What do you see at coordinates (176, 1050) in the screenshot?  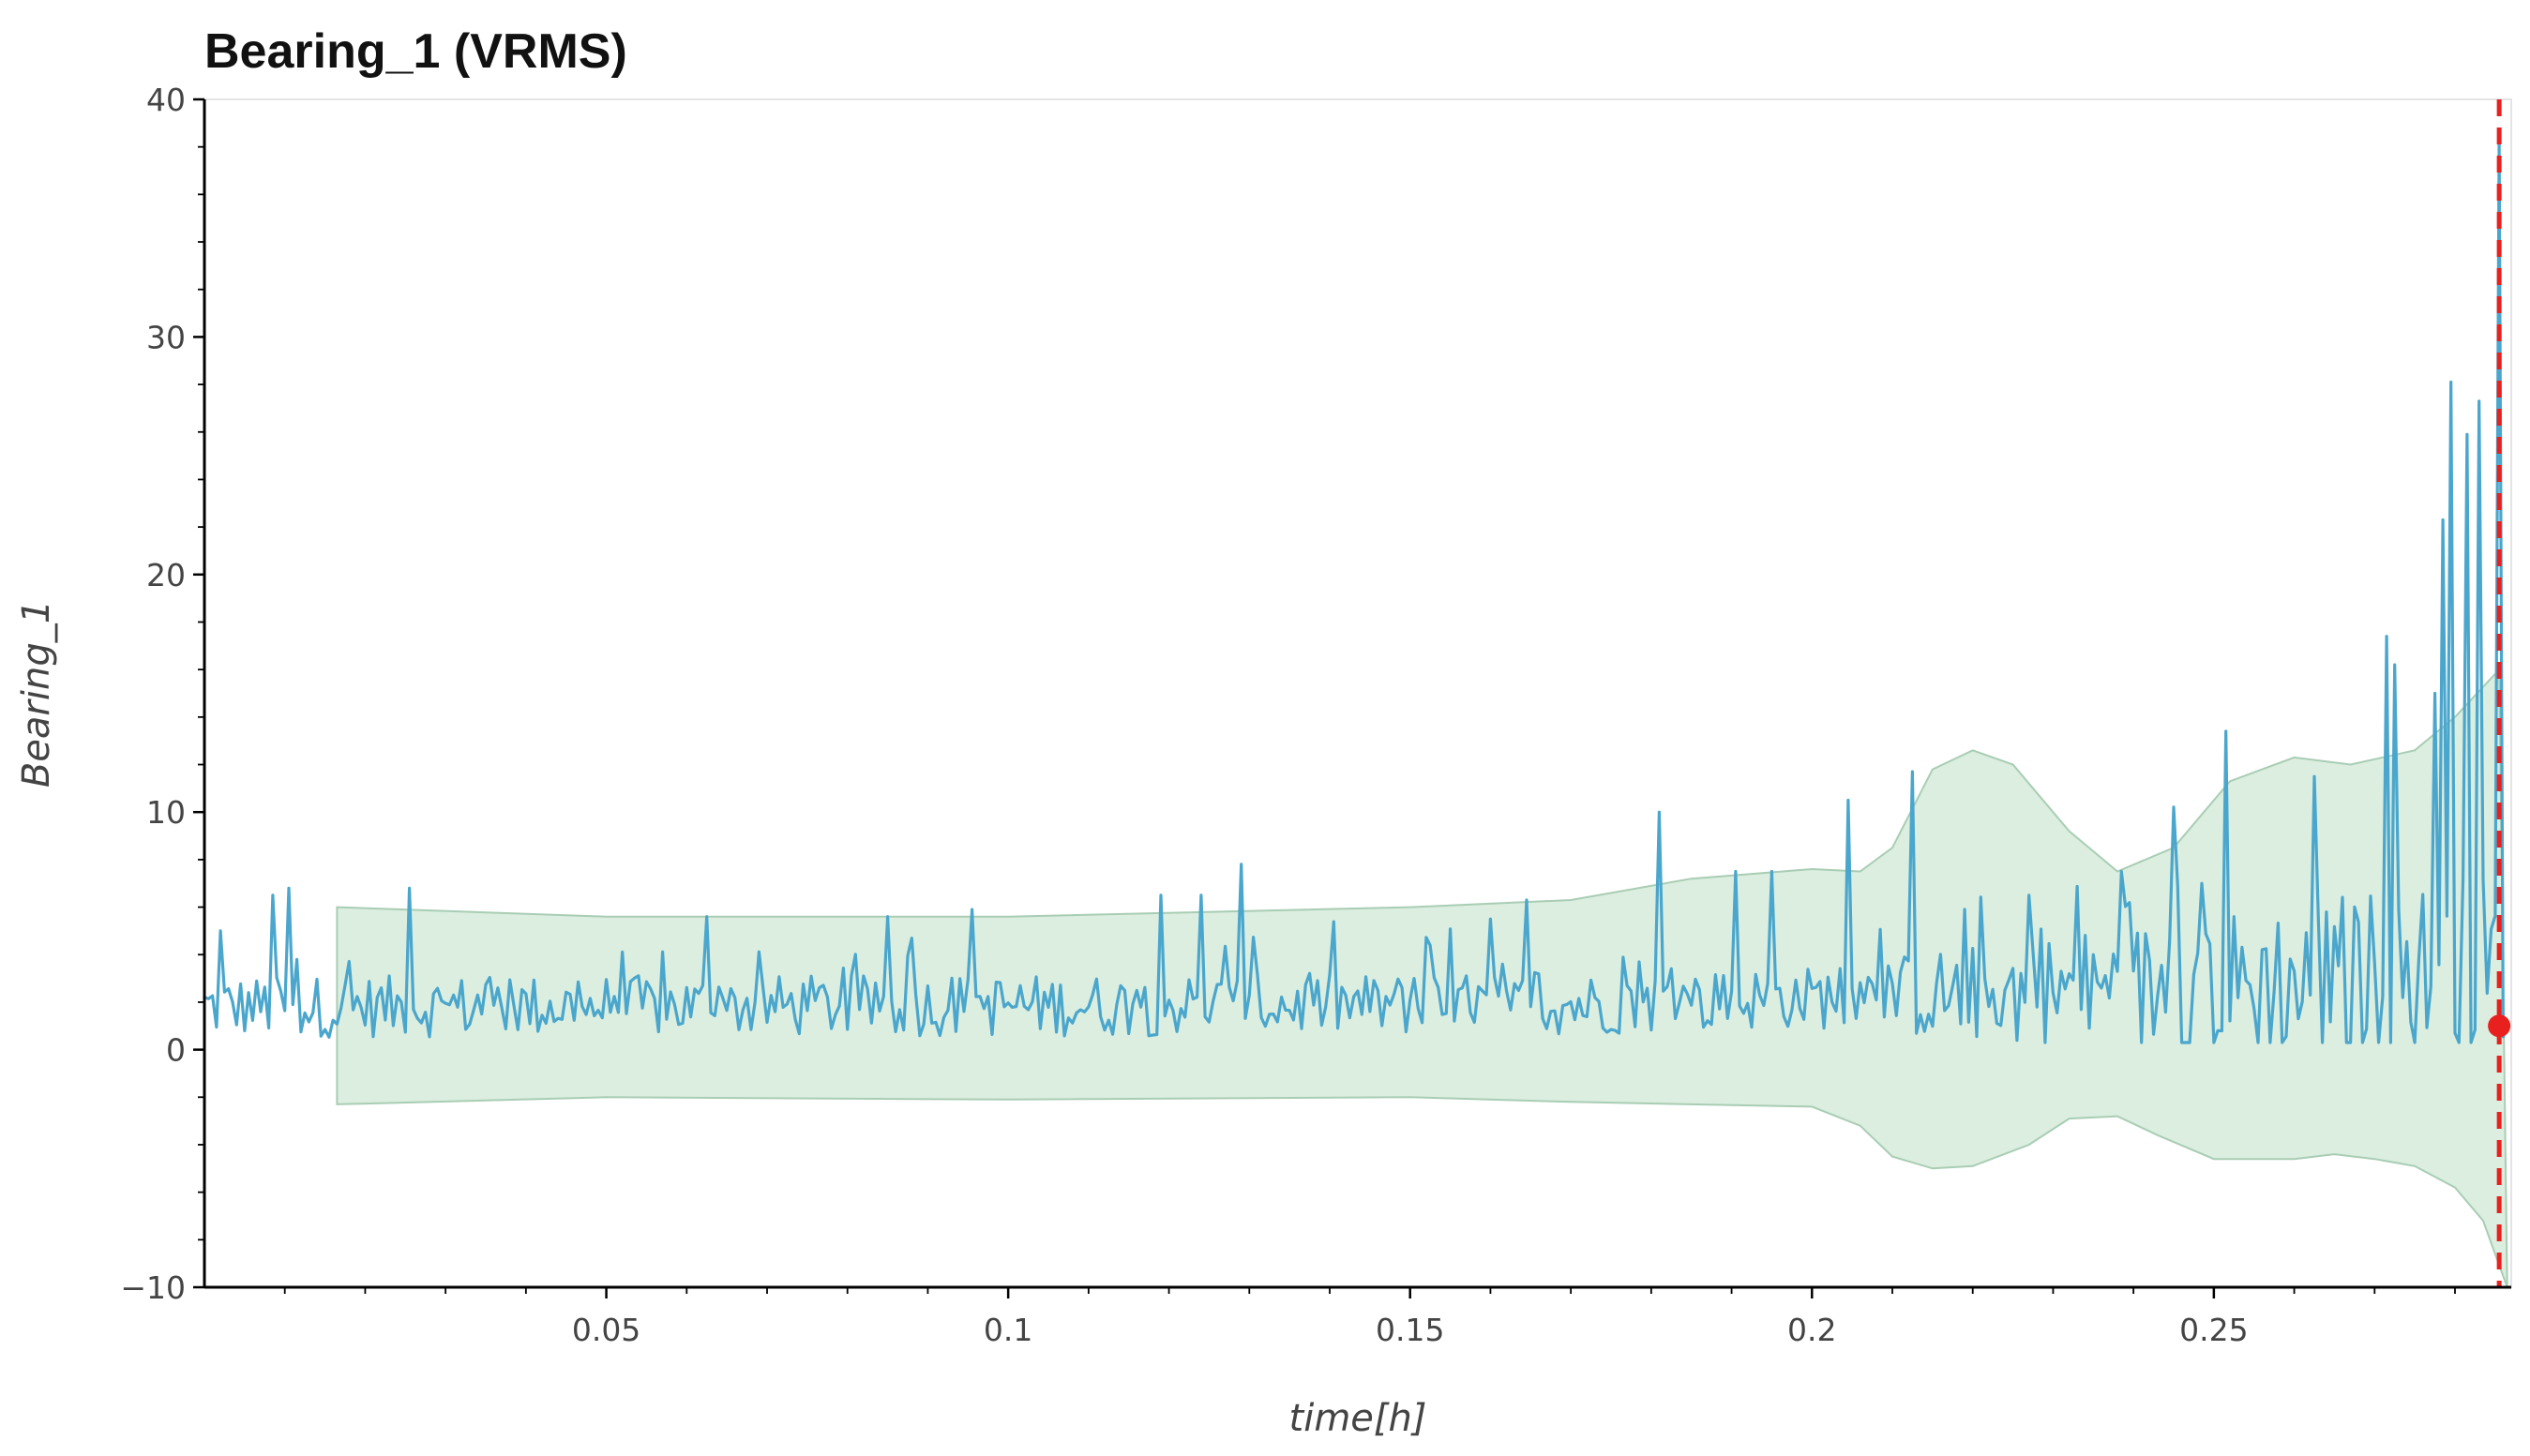 I see `y-tick-label: 0` at bounding box center [176, 1050].